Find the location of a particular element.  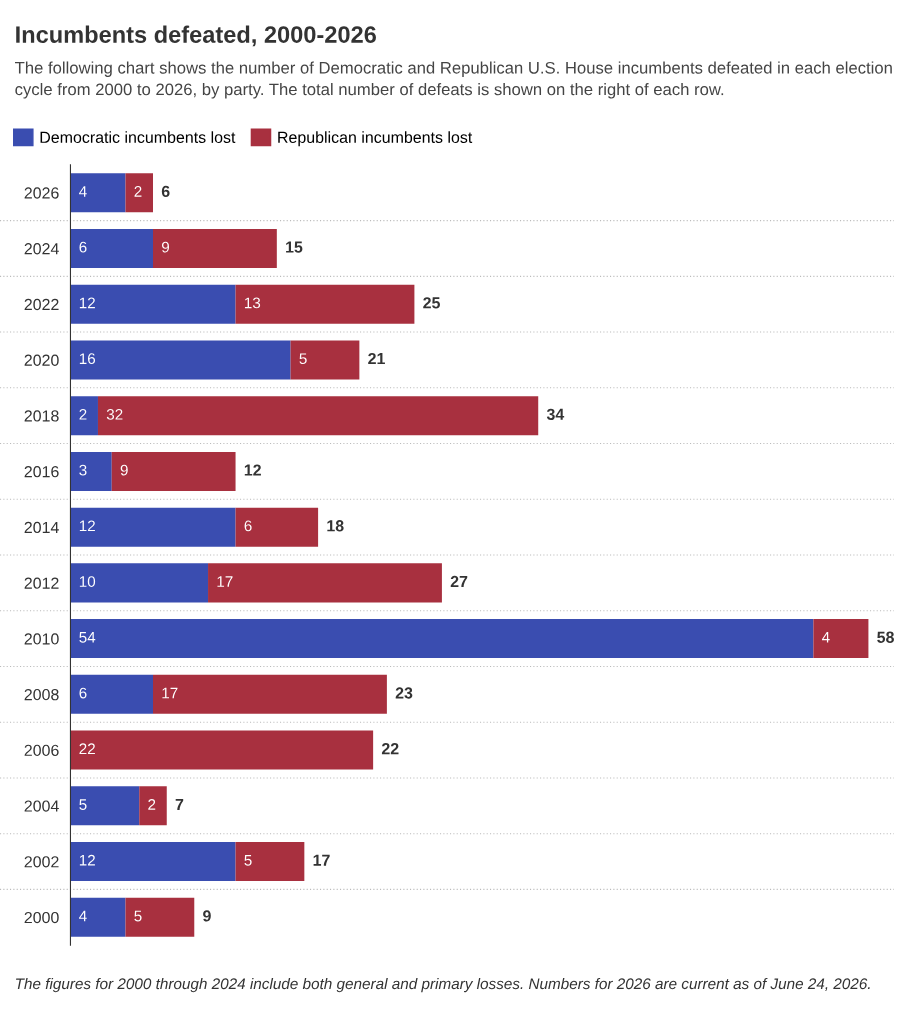

total-label: 27 is located at coordinates (459, 581).